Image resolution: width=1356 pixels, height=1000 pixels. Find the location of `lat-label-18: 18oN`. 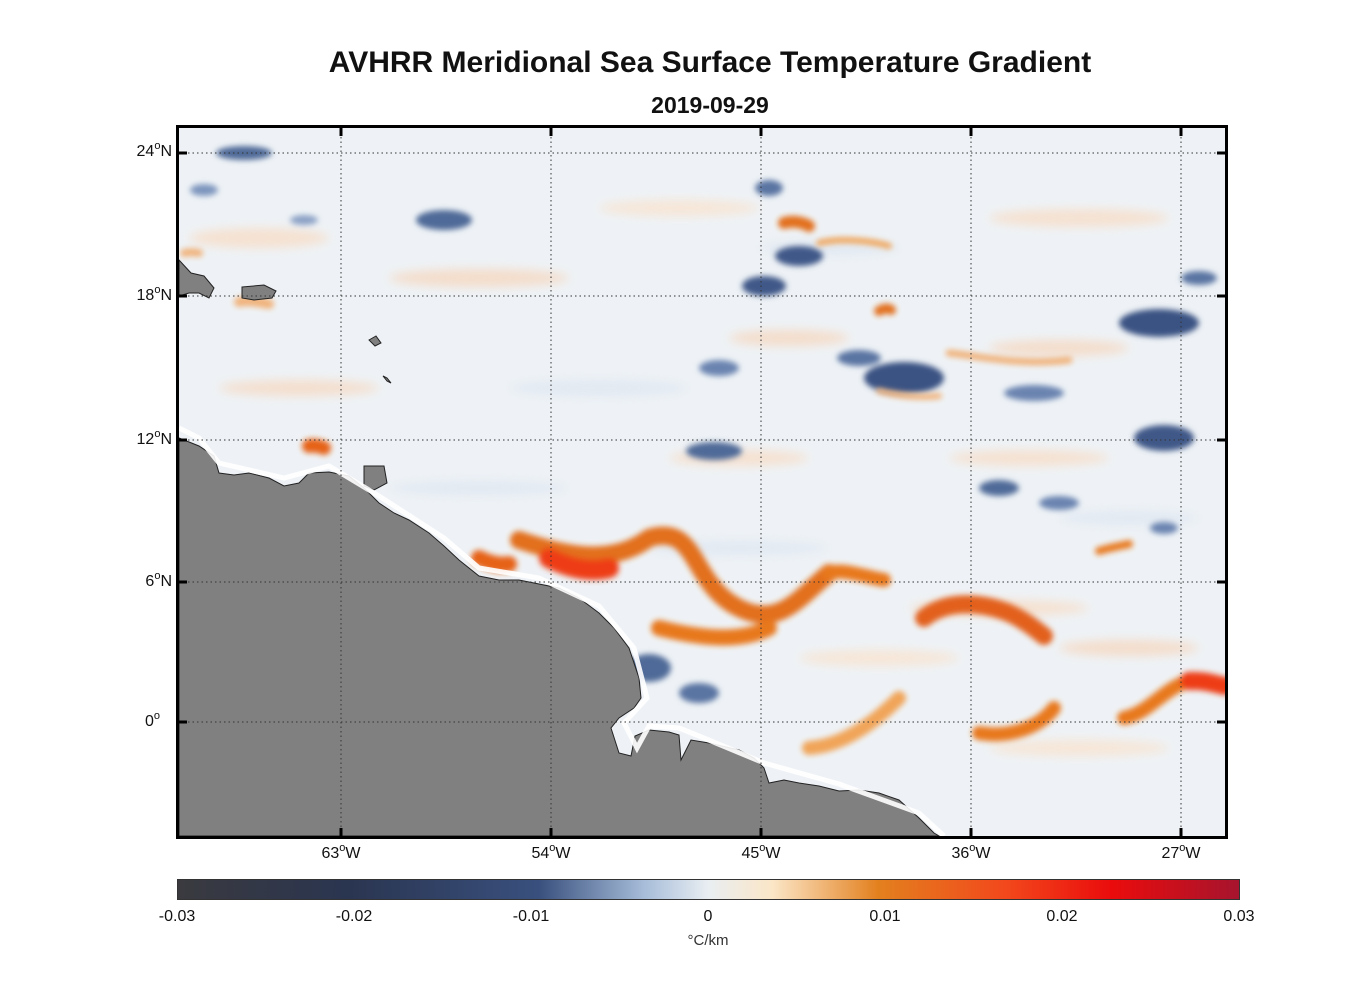

lat-label-18: 18oN is located at coordinates (154, 294).